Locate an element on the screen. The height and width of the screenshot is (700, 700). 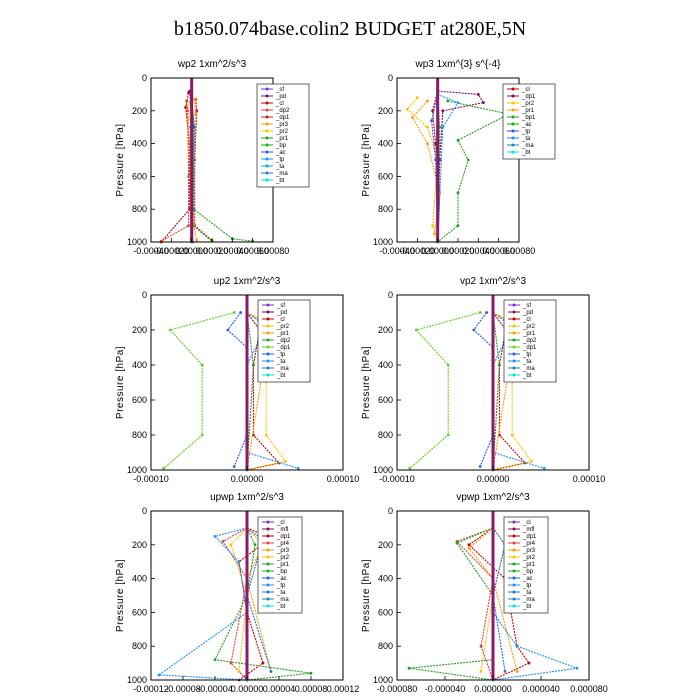
legend-entry: _dp1 is located at coordinates (529, 348).